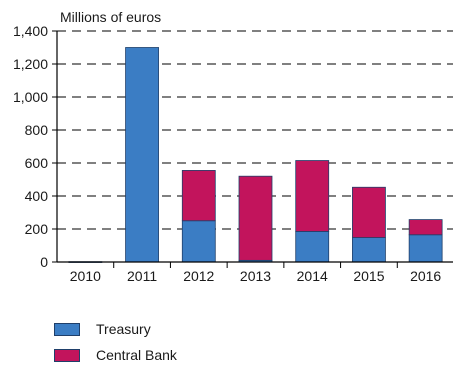 This screenshot has width=453, height=370. What do you see at coordinates (37, 130) in the screenshot?
I see `y-tick-label: 800` at bounding box center [37, 130].